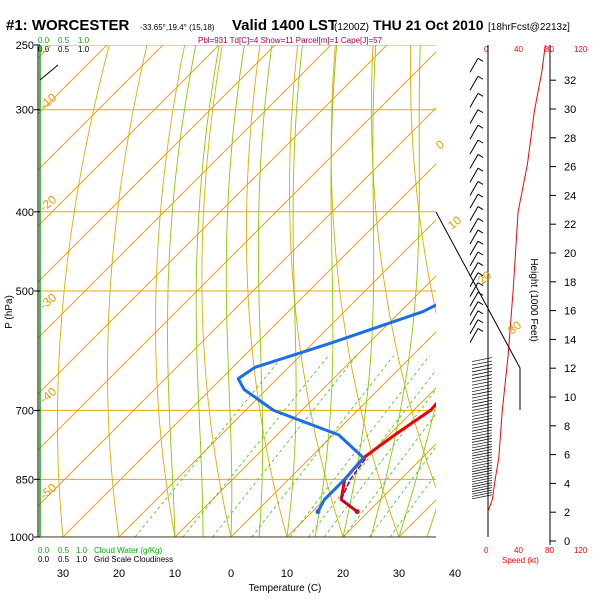 The width and height of the screenshot is (600, 600). I want to click on wind-barbs, so click(481, 278).